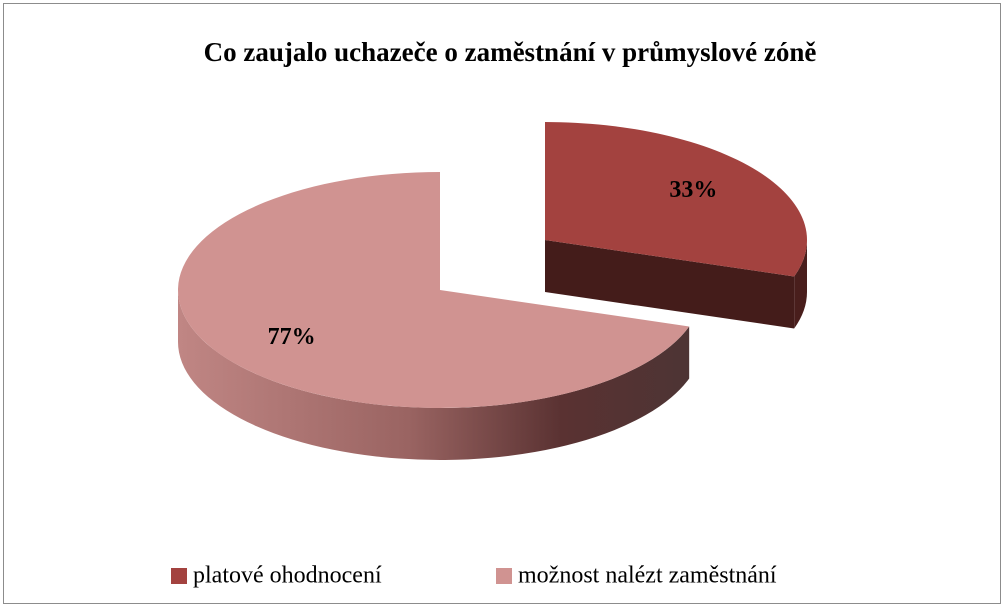 This screenshot has width=1005, height=608. What do you see at coordinates (287, 576) in the screenshot?
I see `legend-label: platové ohodnocení` at bounding box center [287, 576].